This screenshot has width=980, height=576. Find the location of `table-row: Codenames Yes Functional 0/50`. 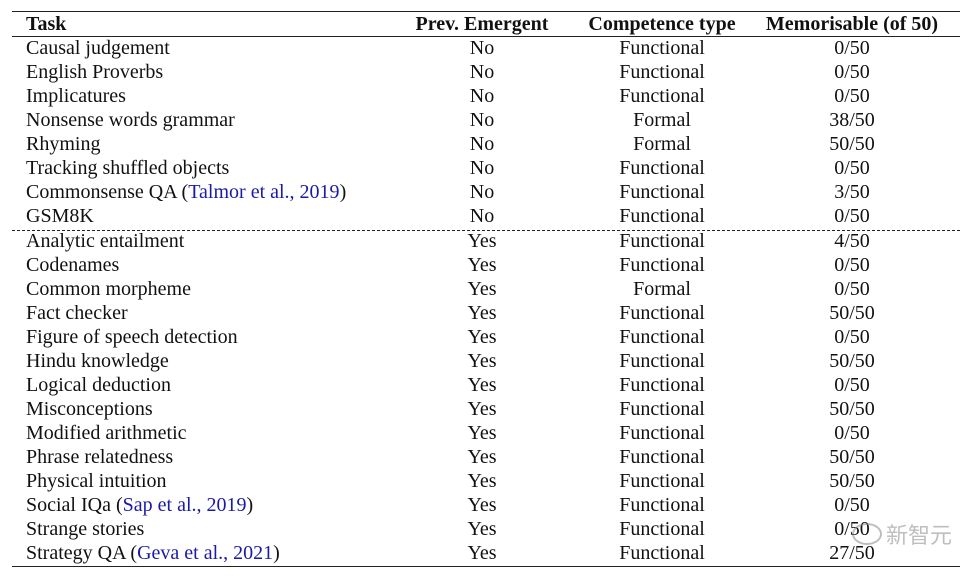

table-row: Codenames Yes Functional 0/50 is located at coordinates (486, 265).